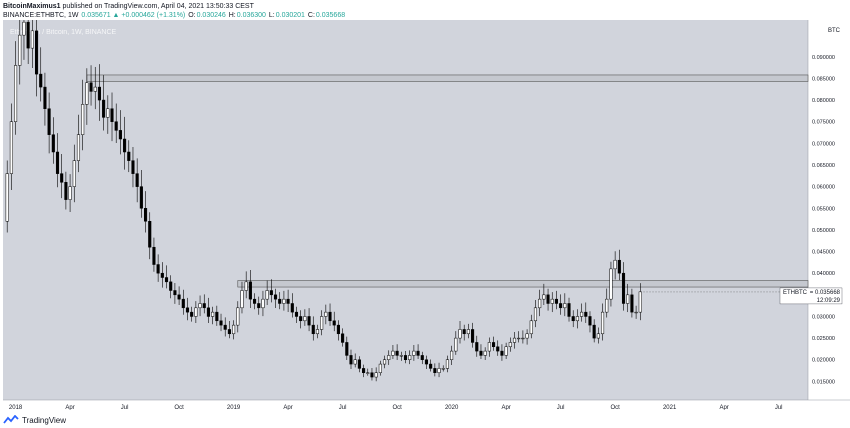 This screenshot has height=428, width=850. Describe the element at coordinates (823, 274) in the screenshot. I see `y-tick-label: 0.040000` at that location.